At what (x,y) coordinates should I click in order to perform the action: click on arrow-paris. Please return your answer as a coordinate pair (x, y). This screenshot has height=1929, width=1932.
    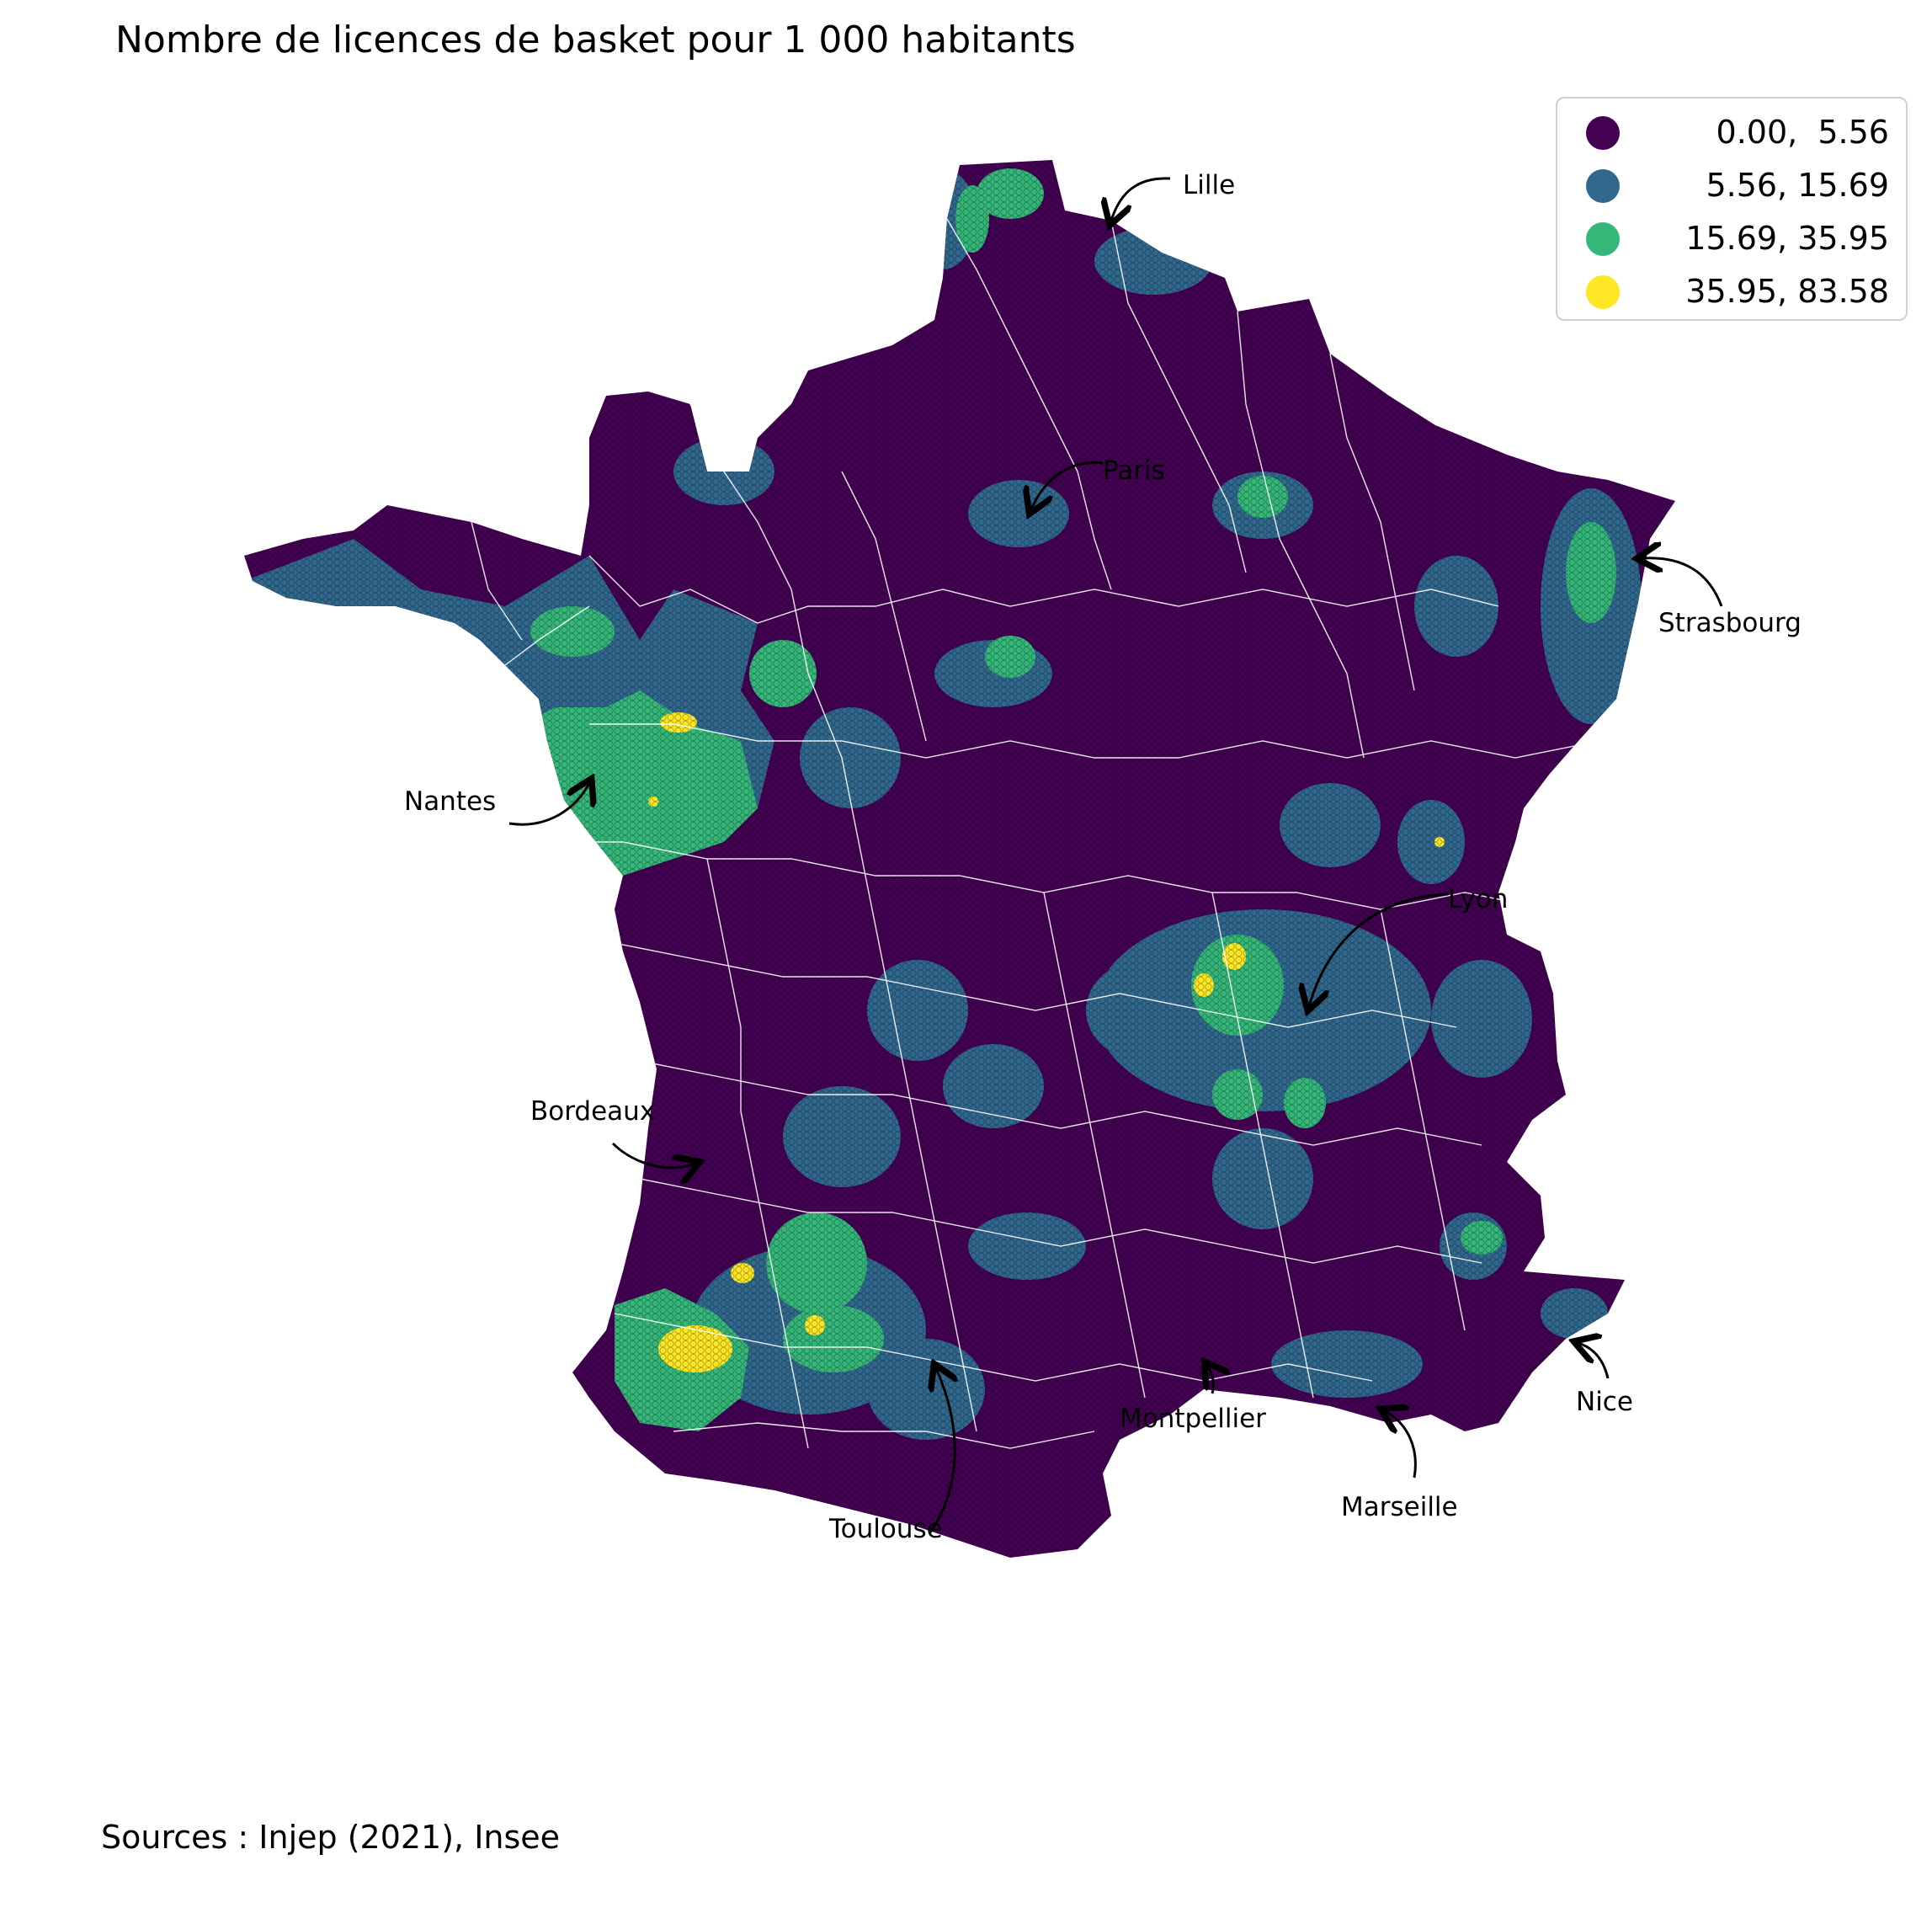
    Looking at the image, I should click on (1068, 485).